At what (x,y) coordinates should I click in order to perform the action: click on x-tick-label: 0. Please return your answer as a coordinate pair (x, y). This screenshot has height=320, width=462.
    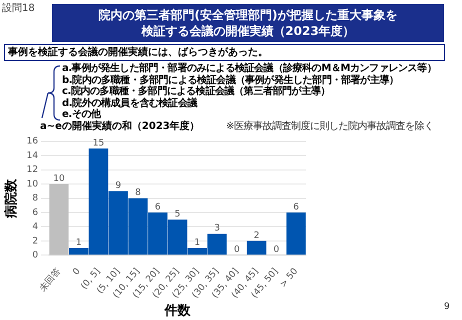
    Looking at the image, I should click on (77, 272).